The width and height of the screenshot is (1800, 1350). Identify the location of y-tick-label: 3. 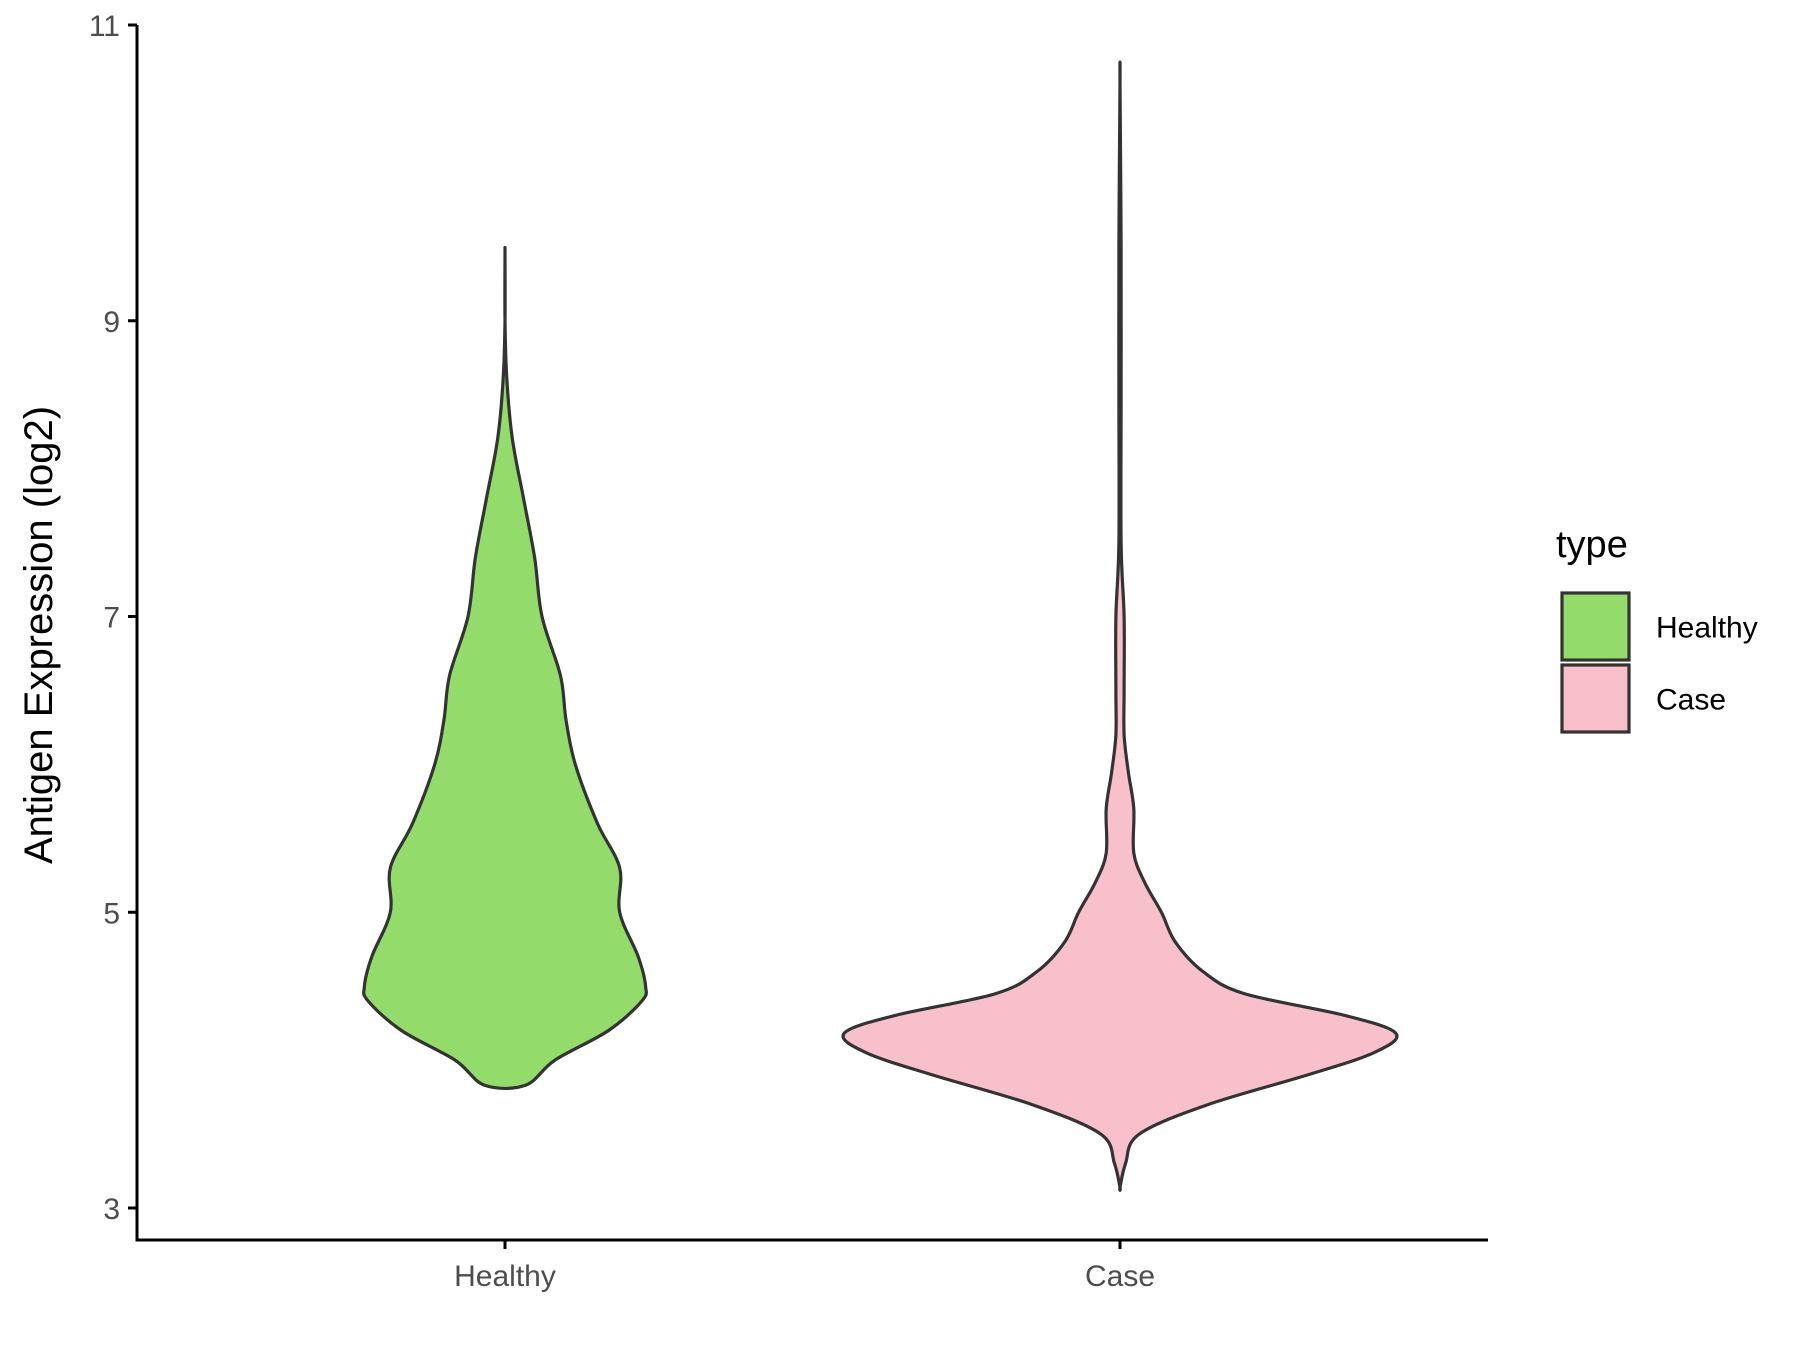
(111, 1209).